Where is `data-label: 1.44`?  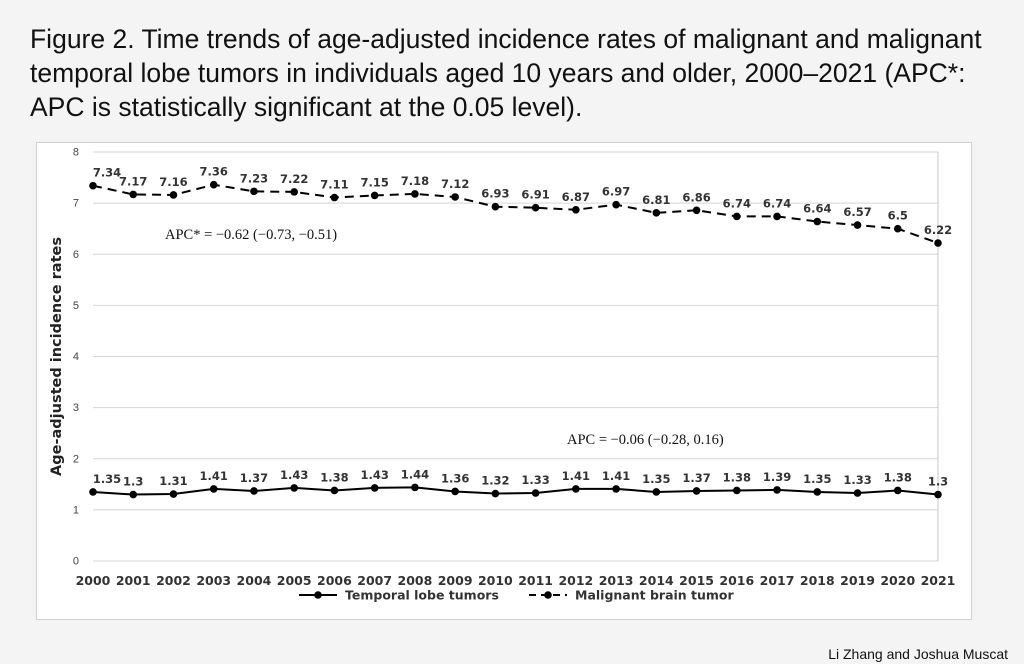
data-label: 1.44 is located at coordinates (415, 474).